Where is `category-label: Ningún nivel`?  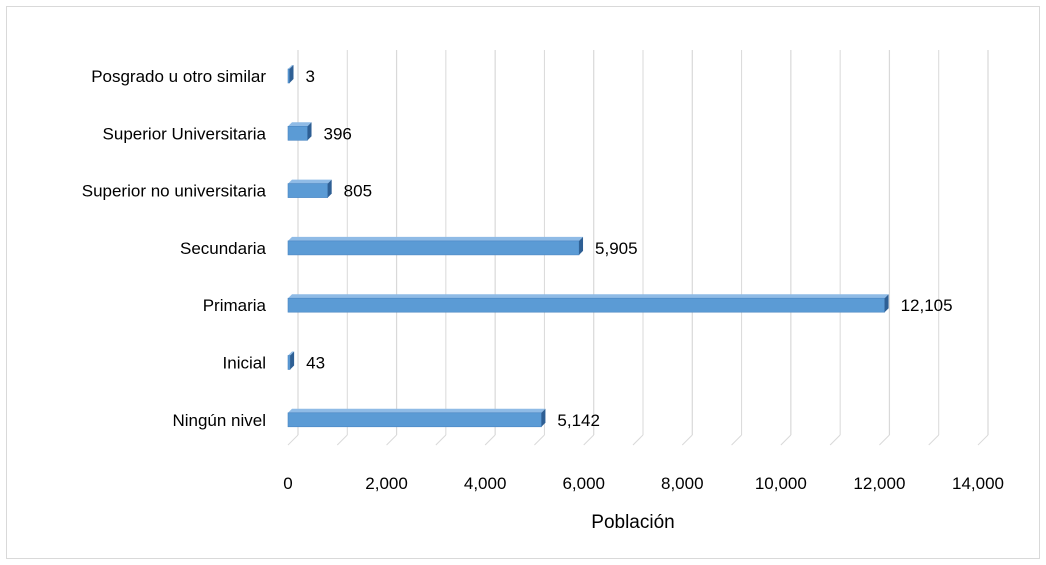
category-label: Ningún nivel is located at coordinates (219, 420).